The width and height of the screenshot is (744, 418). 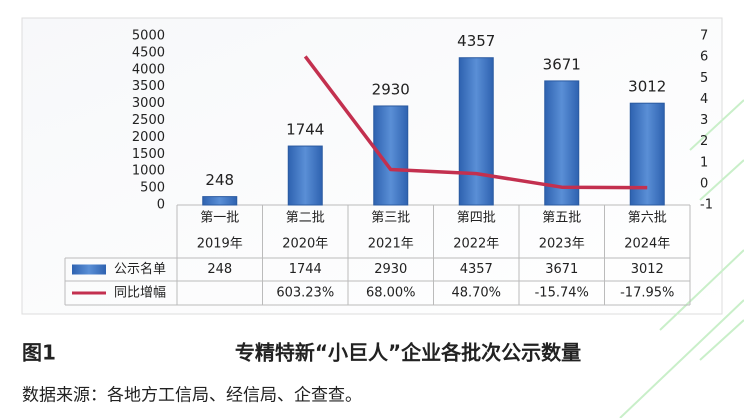 I want to click on y-tick-label: 4500, so click(x=148, y=52).